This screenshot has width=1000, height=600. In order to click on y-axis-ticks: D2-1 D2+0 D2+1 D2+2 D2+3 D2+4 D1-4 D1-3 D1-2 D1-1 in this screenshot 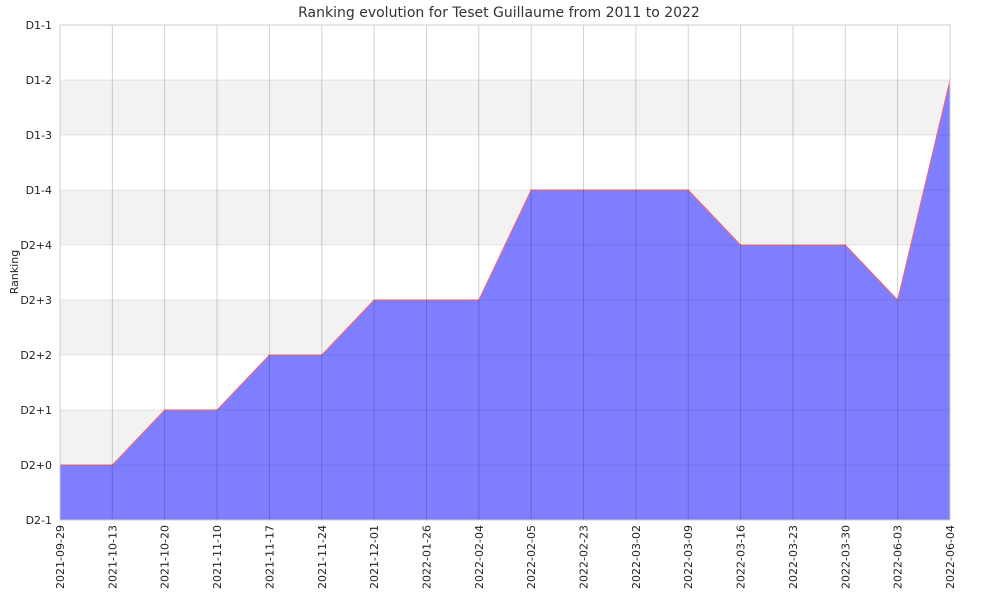, I will do `click(36, 273)`.